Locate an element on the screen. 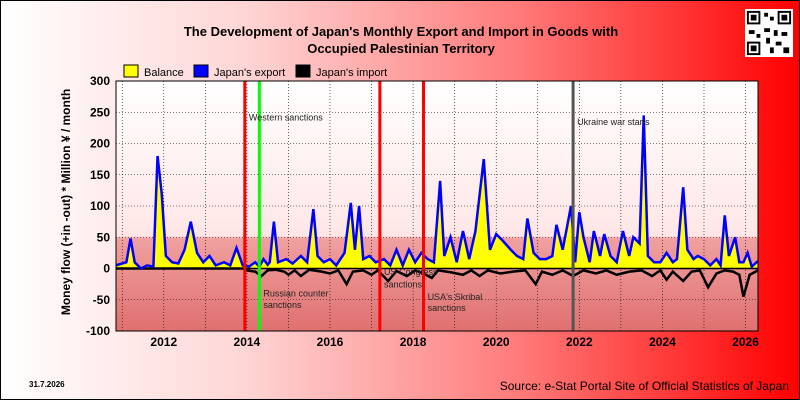 This screenshot has height=401, width=800. x-tick-label: 2016 is located at coordinates (330, 342).